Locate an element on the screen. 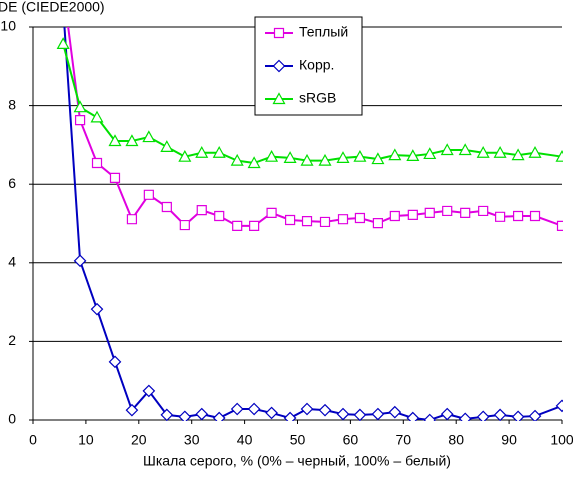 This screenshot has height=477, width=573. legend-label: Теплый is located at coordinates (323, 32).